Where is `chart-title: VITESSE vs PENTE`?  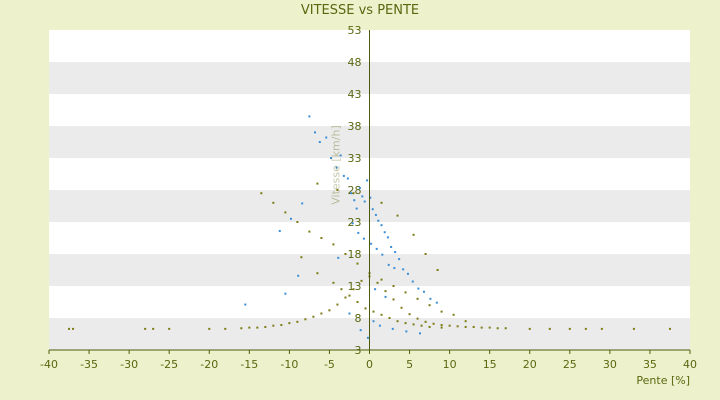
chart-title: VITESSE vs PENTE is located at coordinates (360, 10).